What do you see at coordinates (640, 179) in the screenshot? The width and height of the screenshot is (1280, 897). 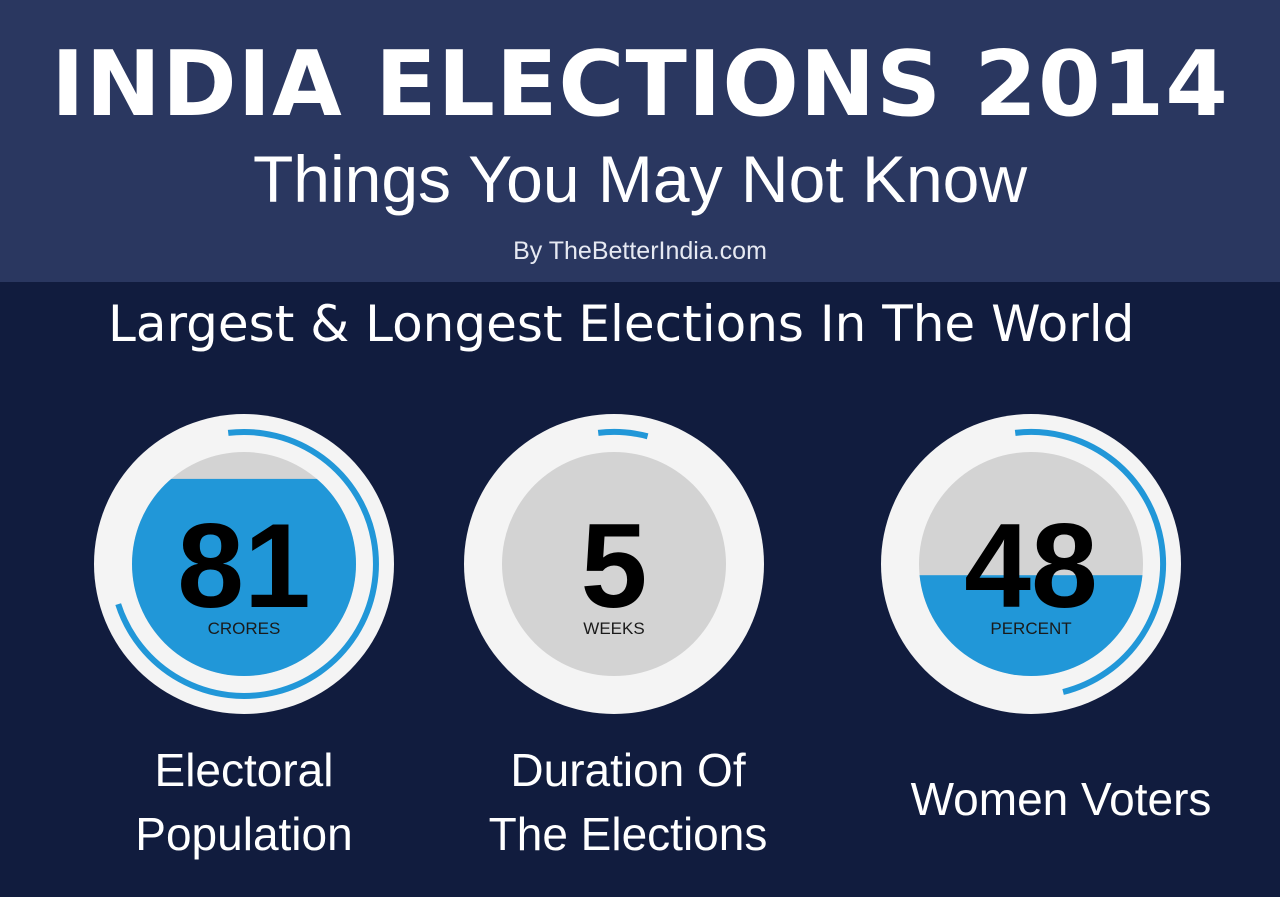 I see `page-subtitle: Things You May Not Know` at bounding box center [640, 179].